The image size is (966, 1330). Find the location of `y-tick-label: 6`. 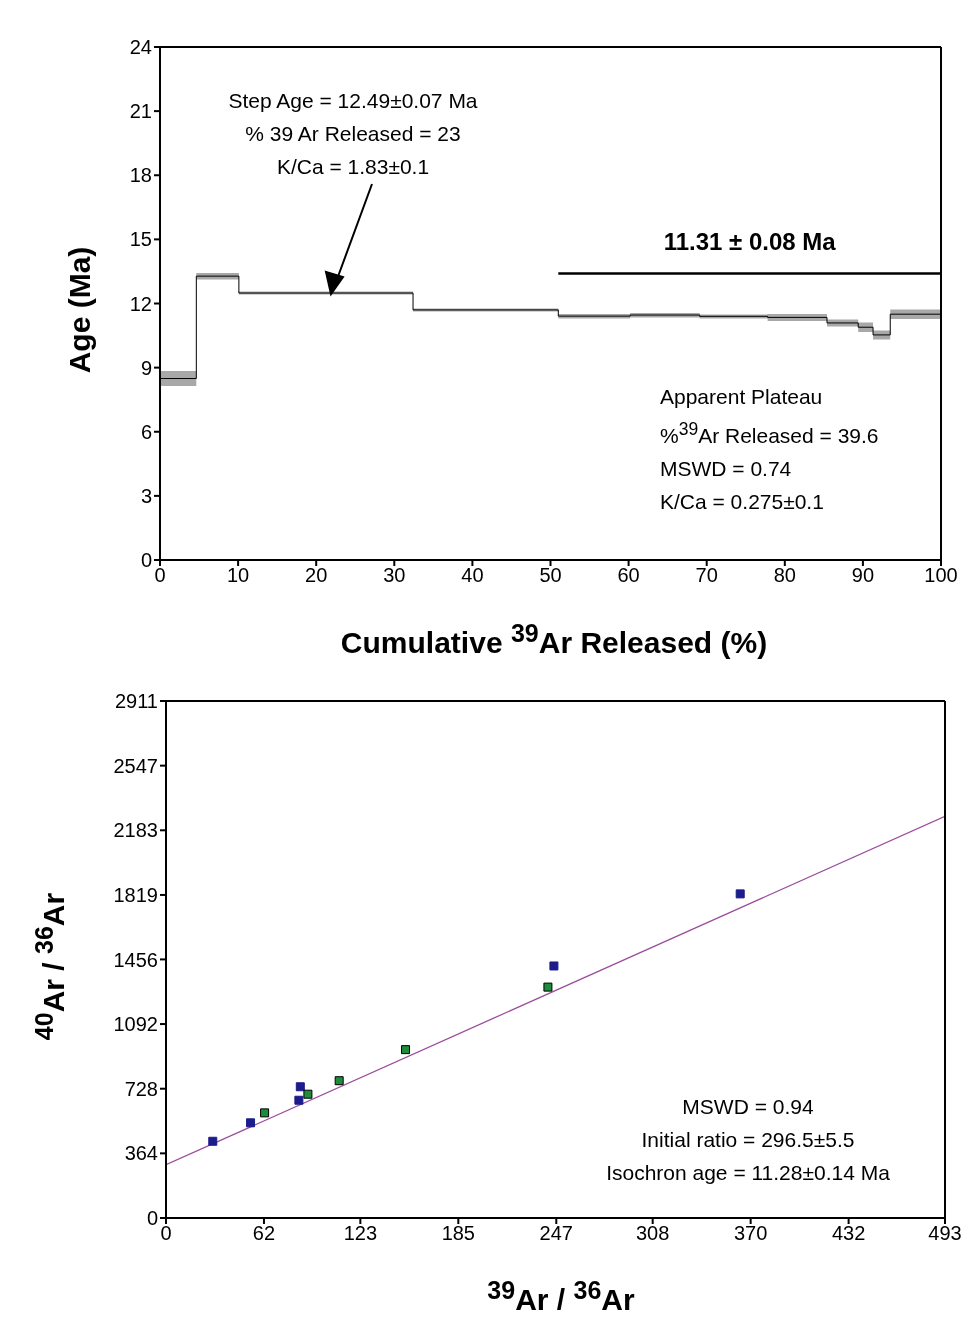

y-tick-label: 6 is located at coordinates (146, 431).